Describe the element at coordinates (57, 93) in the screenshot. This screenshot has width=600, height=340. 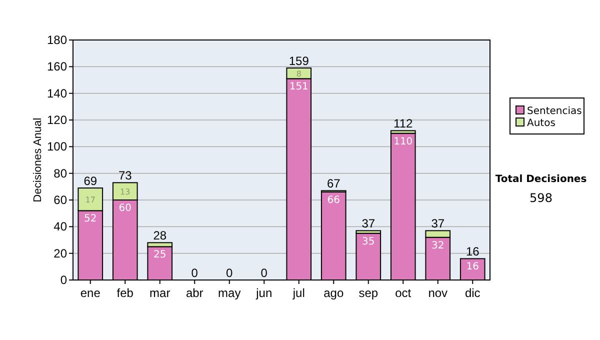
I see `y-tick-label: 140` at that location.